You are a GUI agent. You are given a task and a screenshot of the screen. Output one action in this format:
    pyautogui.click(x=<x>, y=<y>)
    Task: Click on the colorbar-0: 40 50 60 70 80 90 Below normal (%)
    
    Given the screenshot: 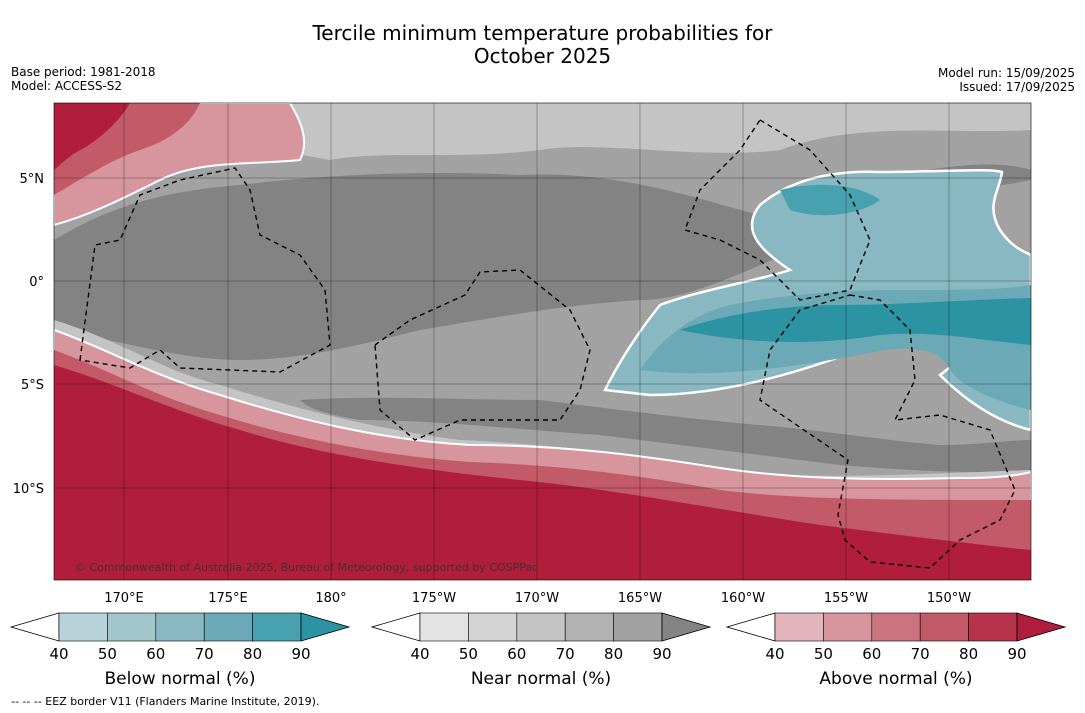 What is the action you would take?
    pyautogui.click(x=180, y=650)
    